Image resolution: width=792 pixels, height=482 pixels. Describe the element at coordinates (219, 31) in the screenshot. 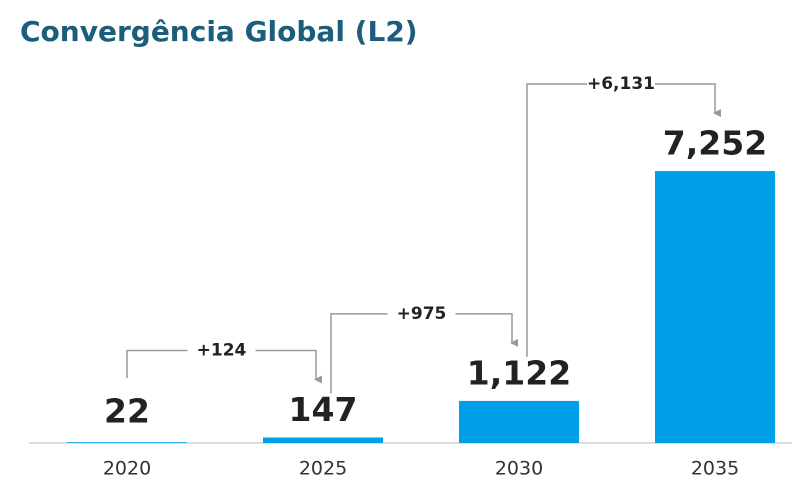

I see `chart-title: Convergência Global (L2)` at that location.